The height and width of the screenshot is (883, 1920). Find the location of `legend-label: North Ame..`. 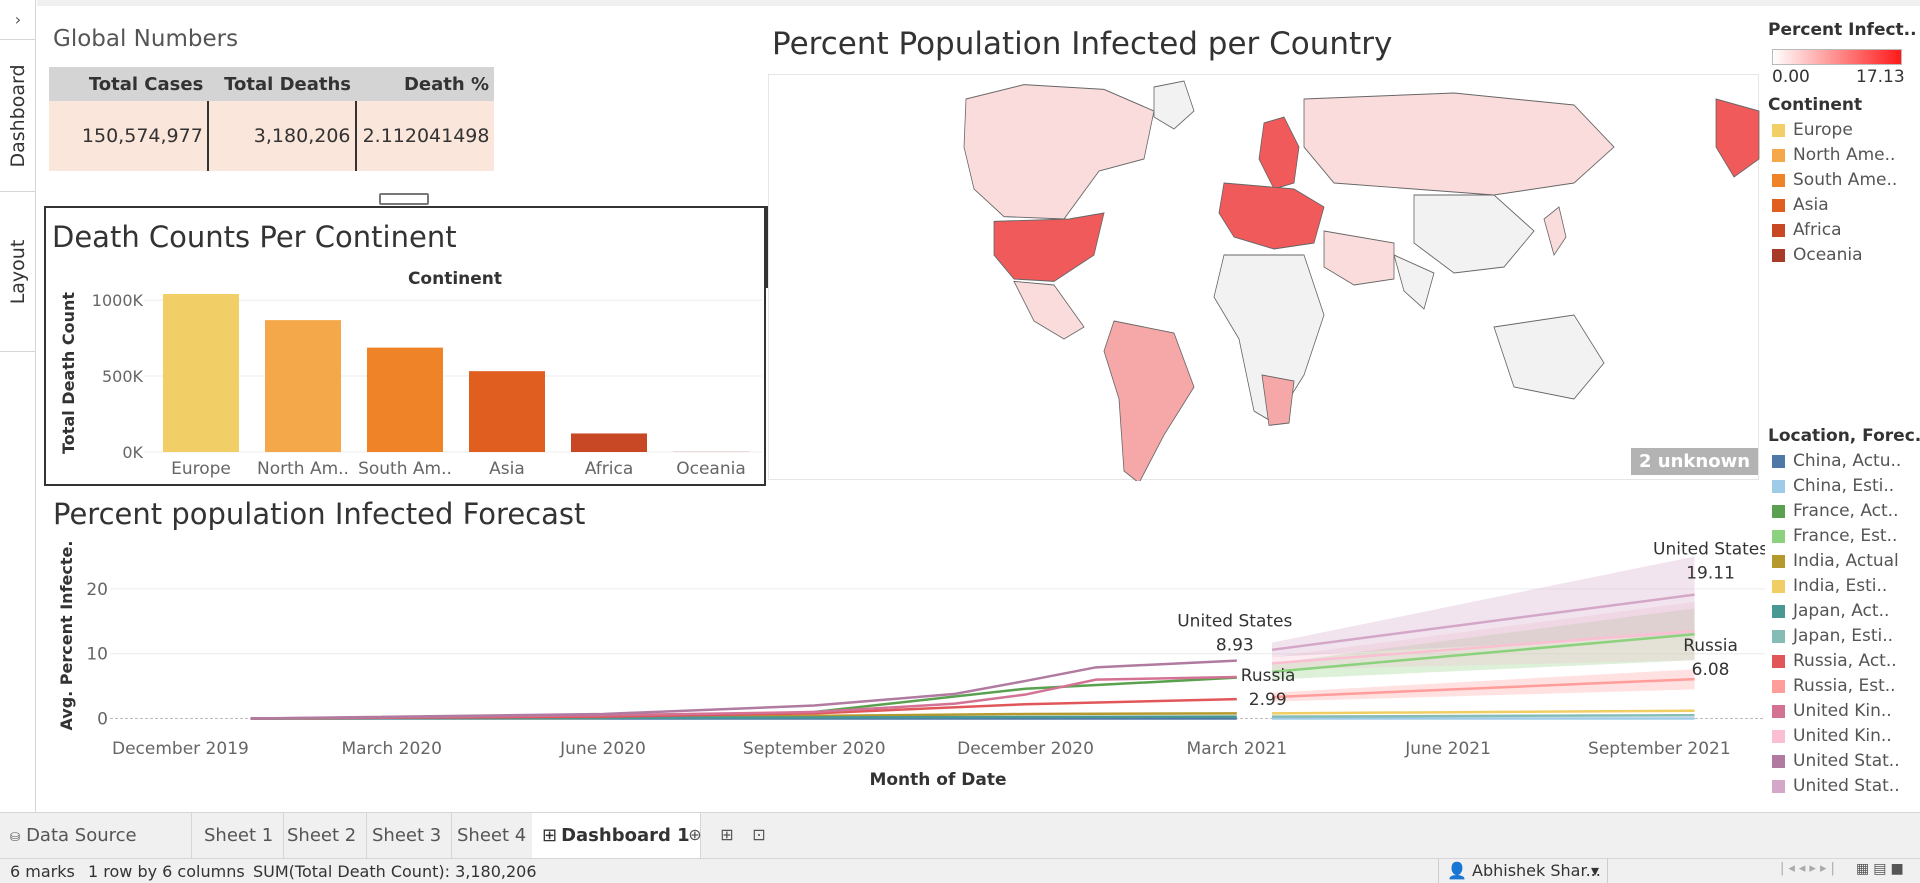

legend-label: North Ame.. is located at coordinates (1844, 155).